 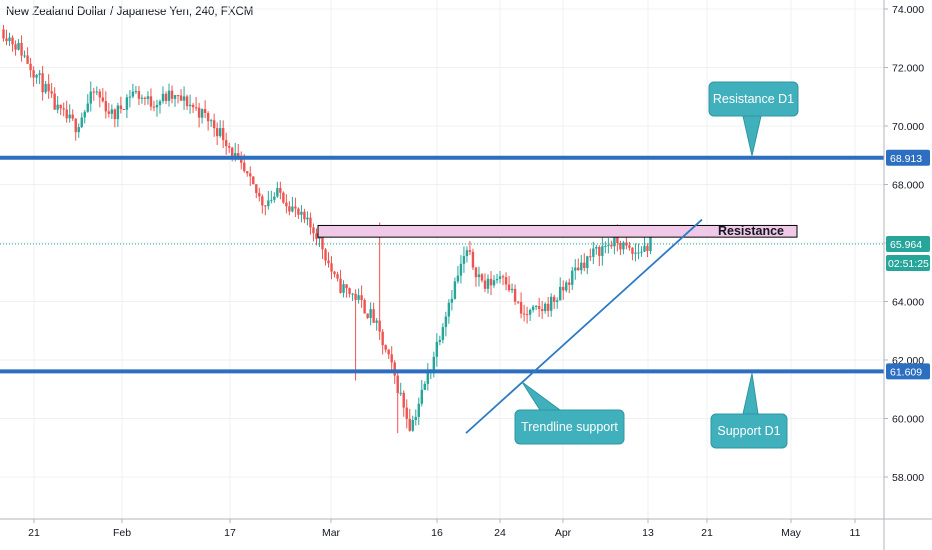 I want to click on y-tick-label: 58.000, so click(x=908, y=478).